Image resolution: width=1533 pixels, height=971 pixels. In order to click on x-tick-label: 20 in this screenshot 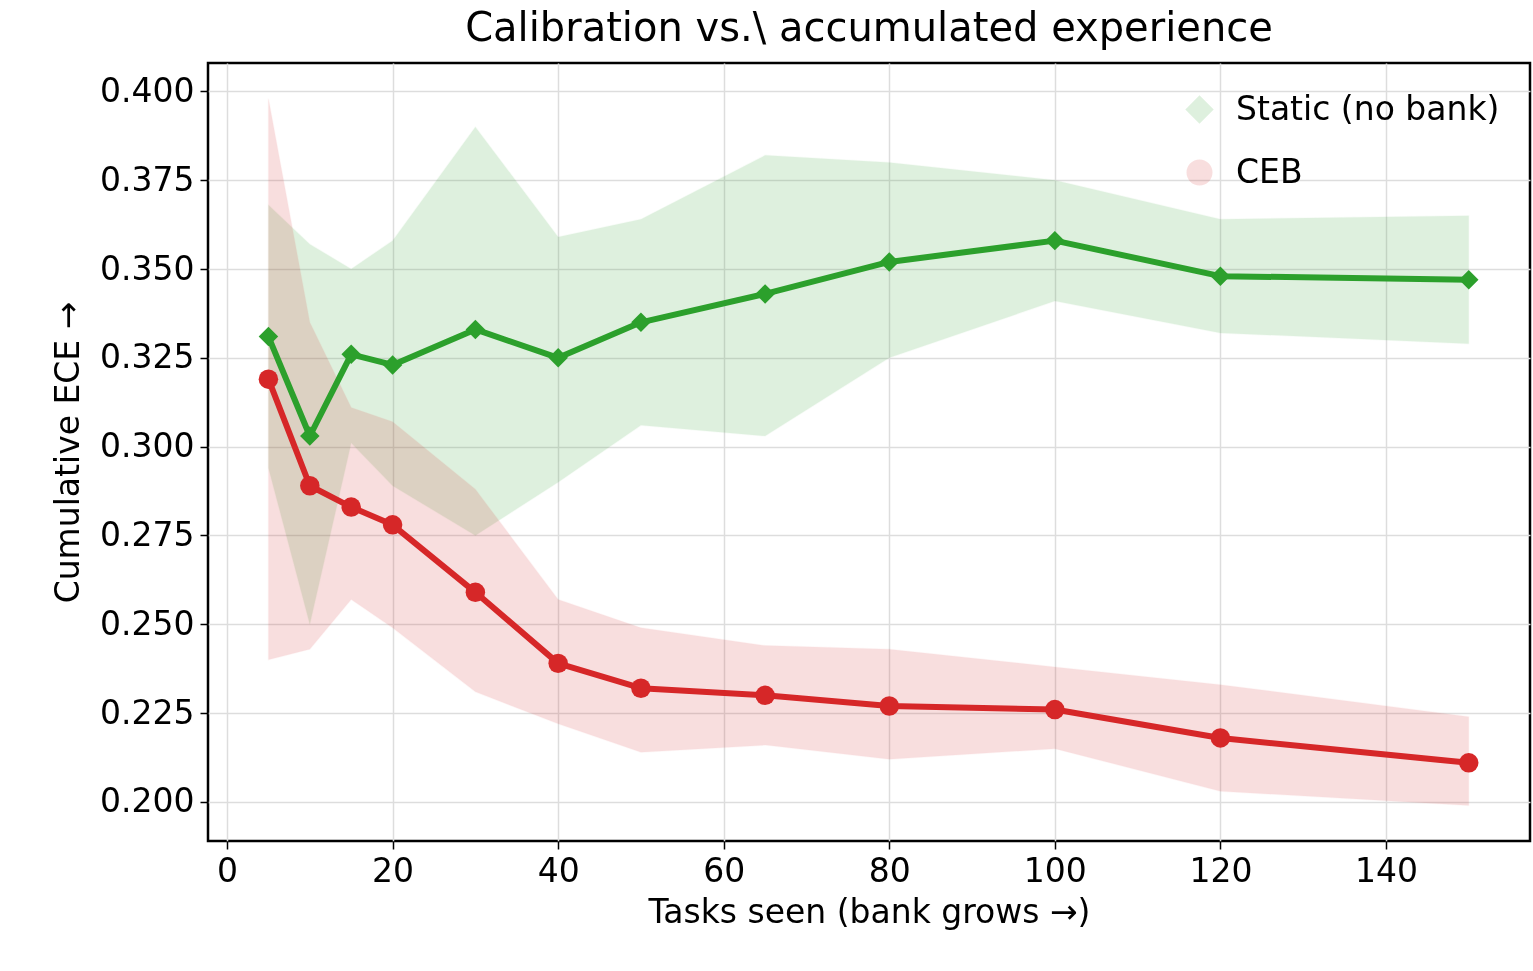, I will do `click(393, 870)`.